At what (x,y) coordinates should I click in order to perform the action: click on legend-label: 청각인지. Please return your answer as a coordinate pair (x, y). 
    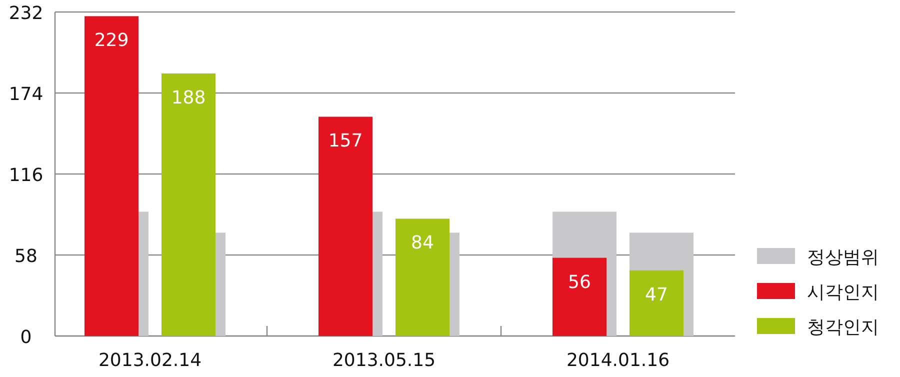
    Looking at the image, I should click on (843, 327).